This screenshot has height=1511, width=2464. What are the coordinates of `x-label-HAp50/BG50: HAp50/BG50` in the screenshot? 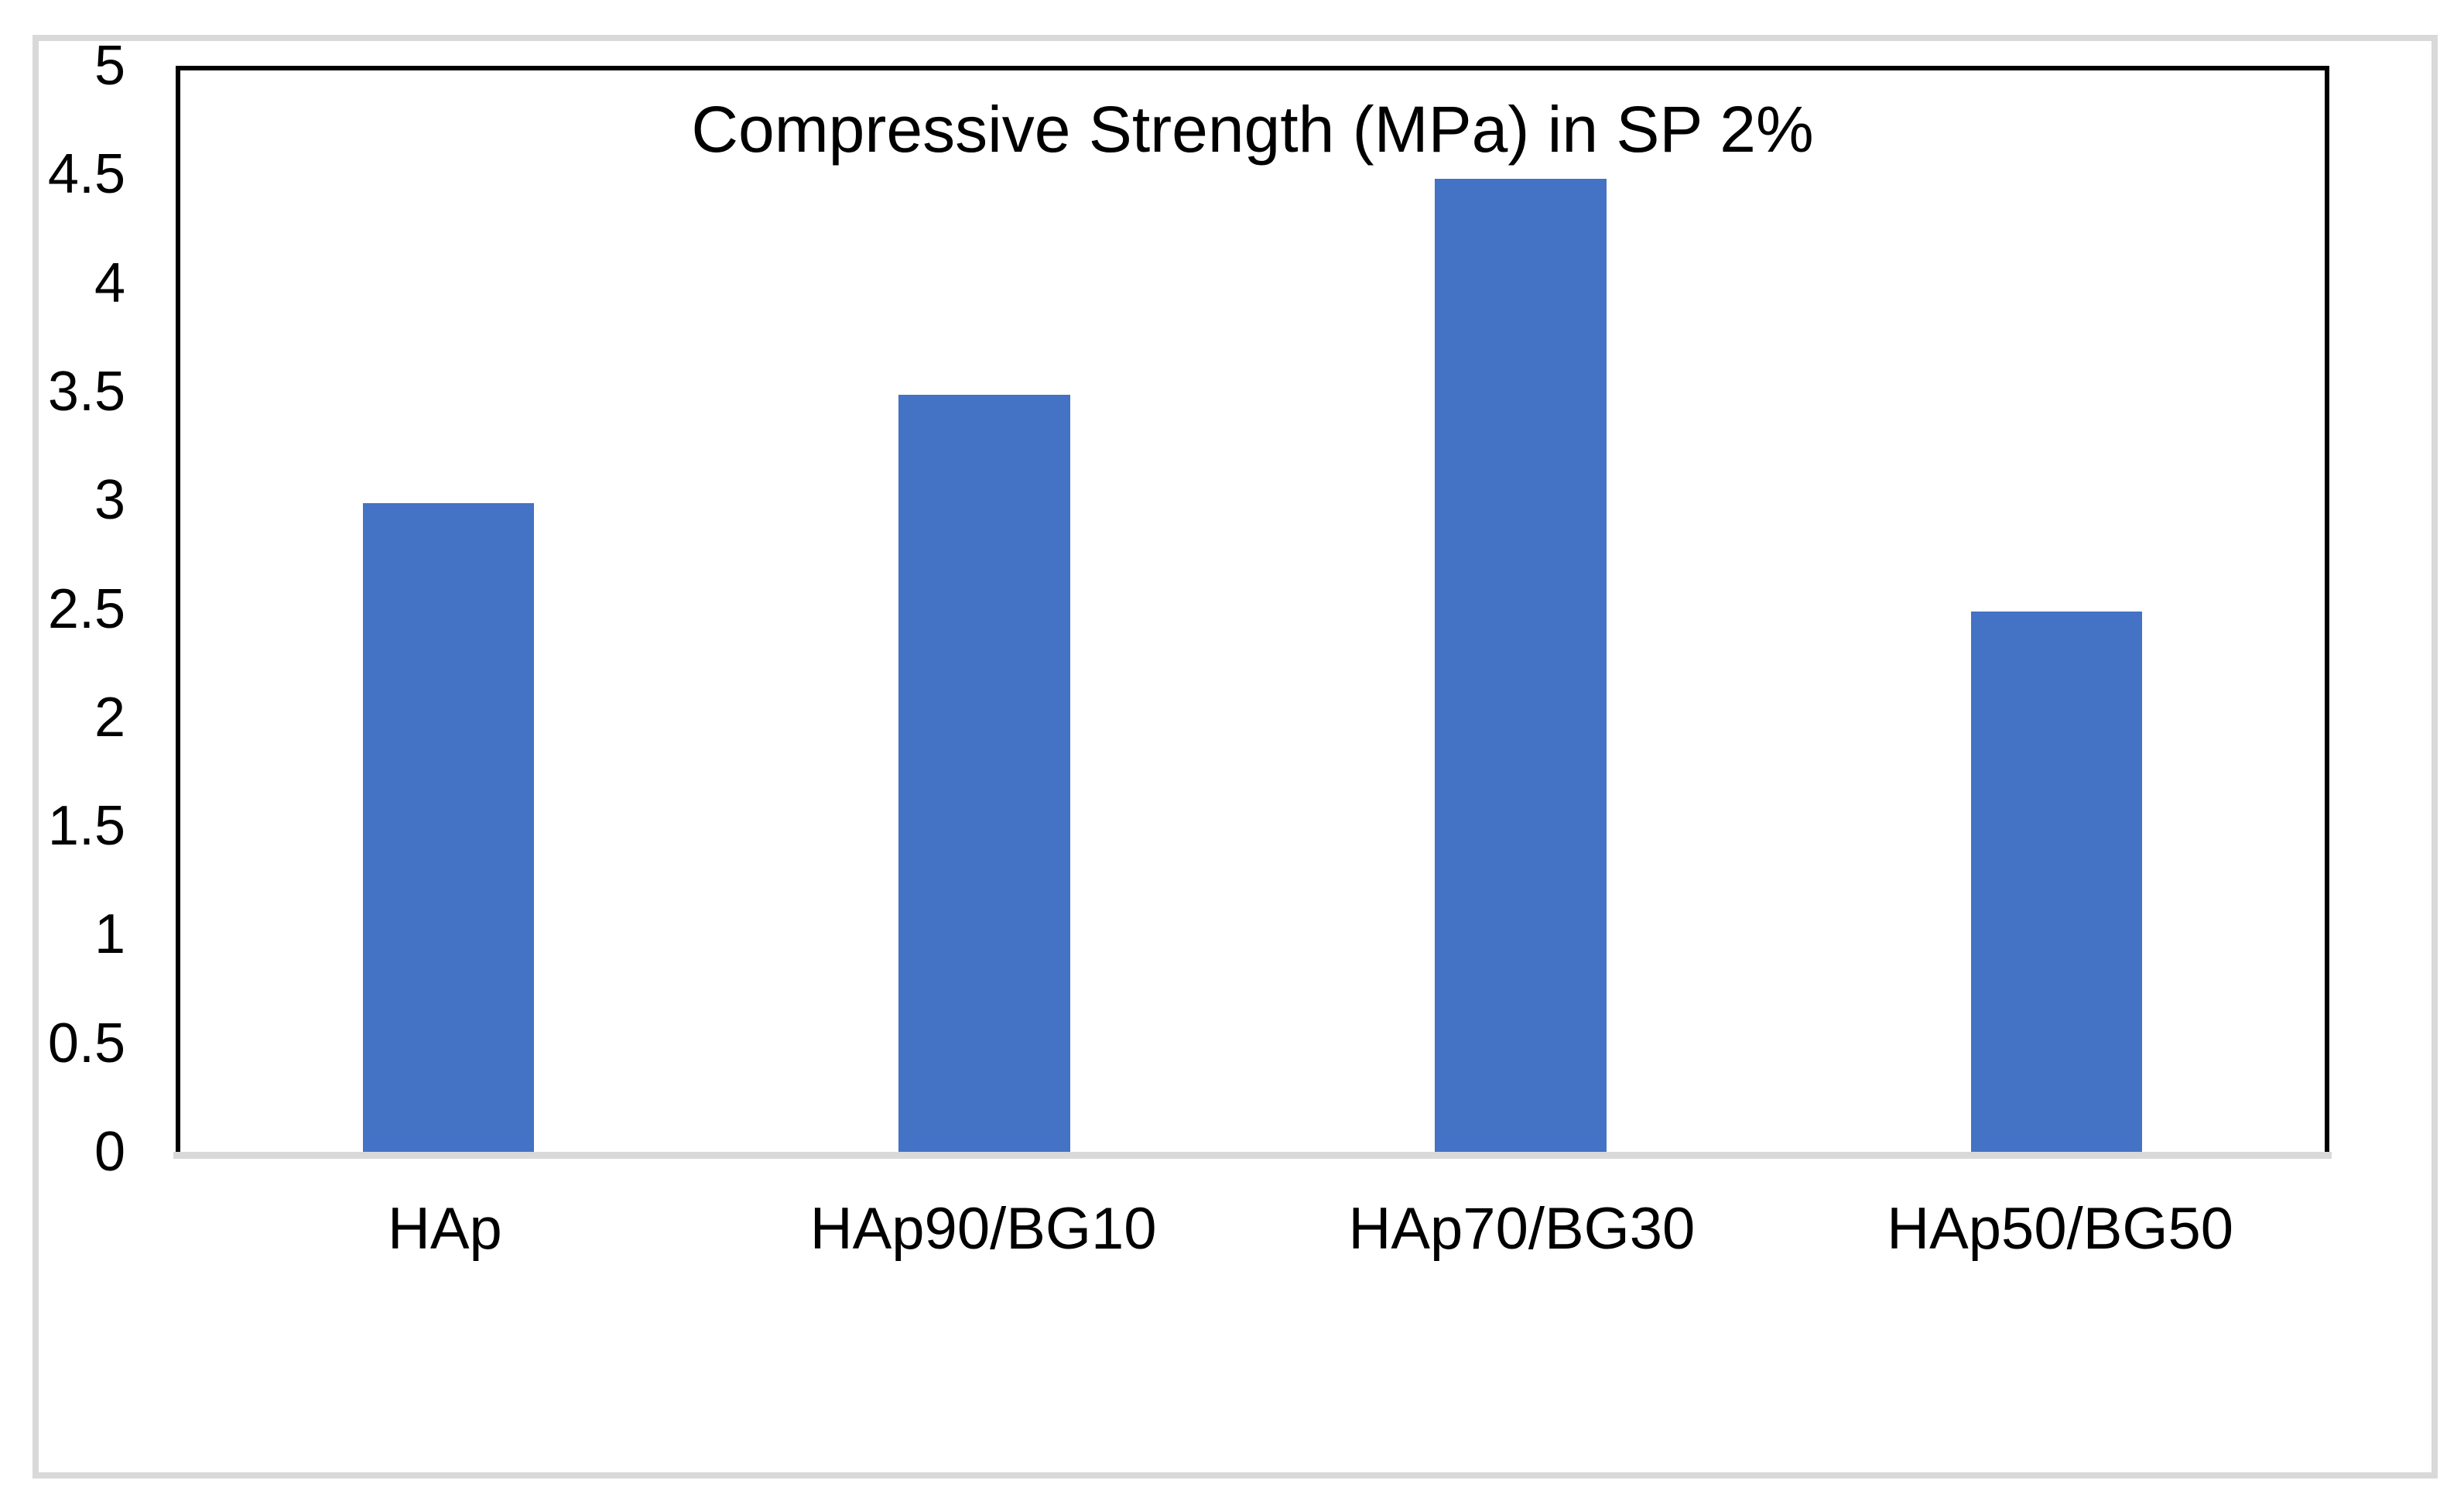 It's located at (2060, 1229).